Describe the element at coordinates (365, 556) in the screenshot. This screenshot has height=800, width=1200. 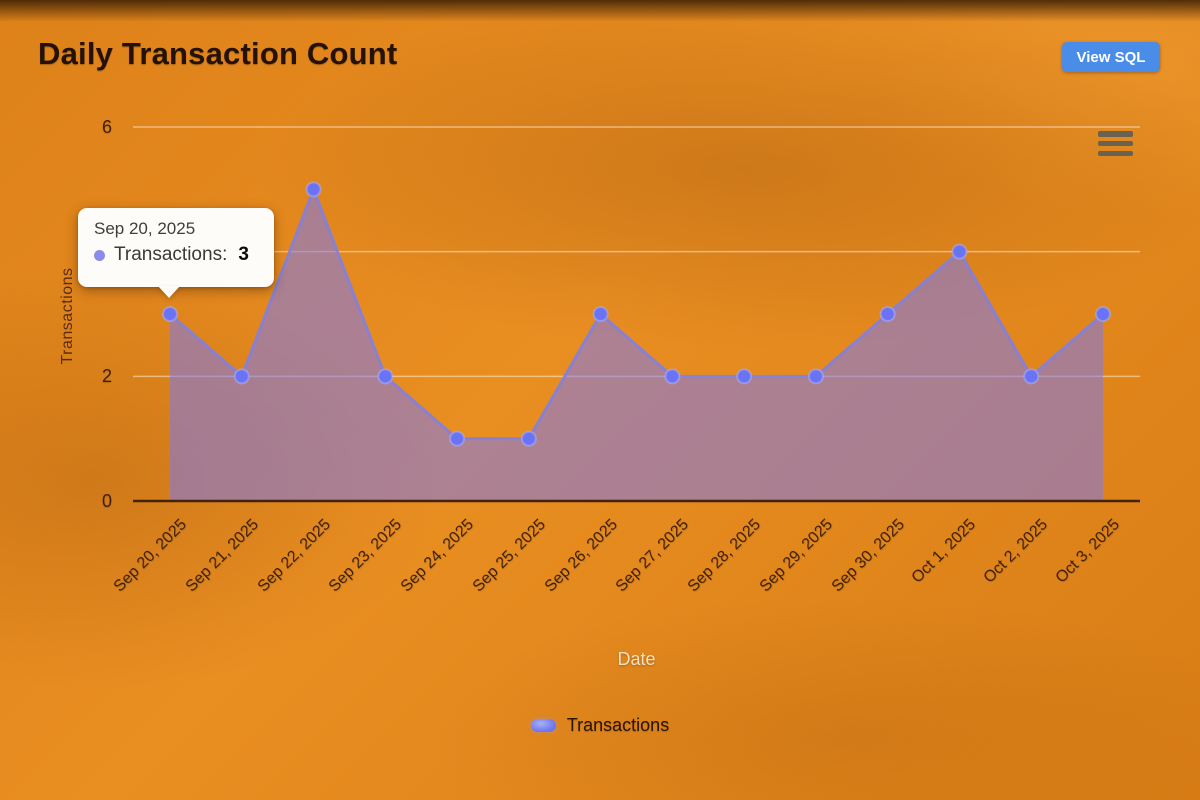
I see `x-tick-label: Sep 23, 2025` at that location.